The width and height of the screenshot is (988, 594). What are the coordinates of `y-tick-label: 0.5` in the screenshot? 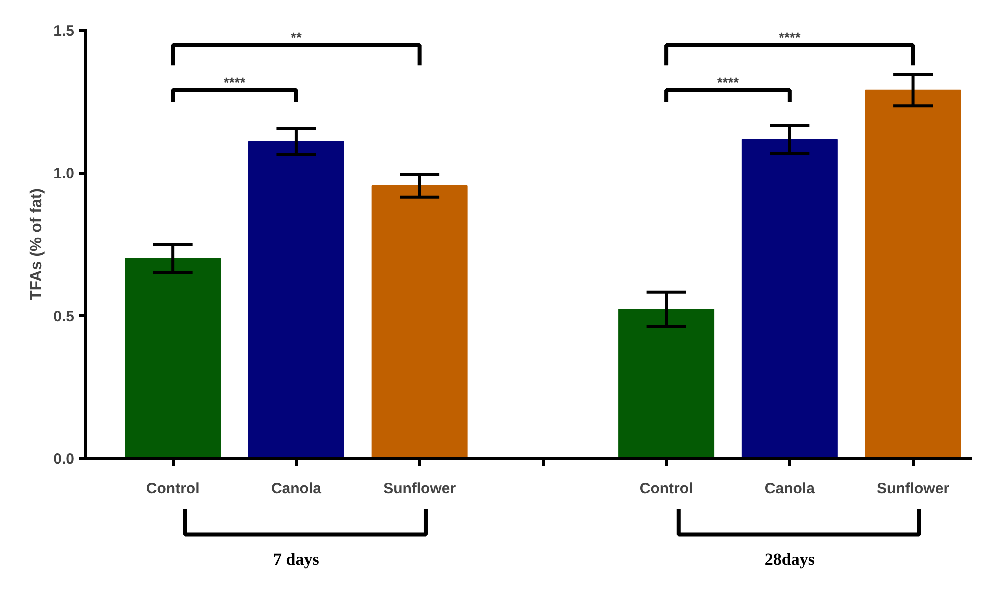 It's located at (64, 317).